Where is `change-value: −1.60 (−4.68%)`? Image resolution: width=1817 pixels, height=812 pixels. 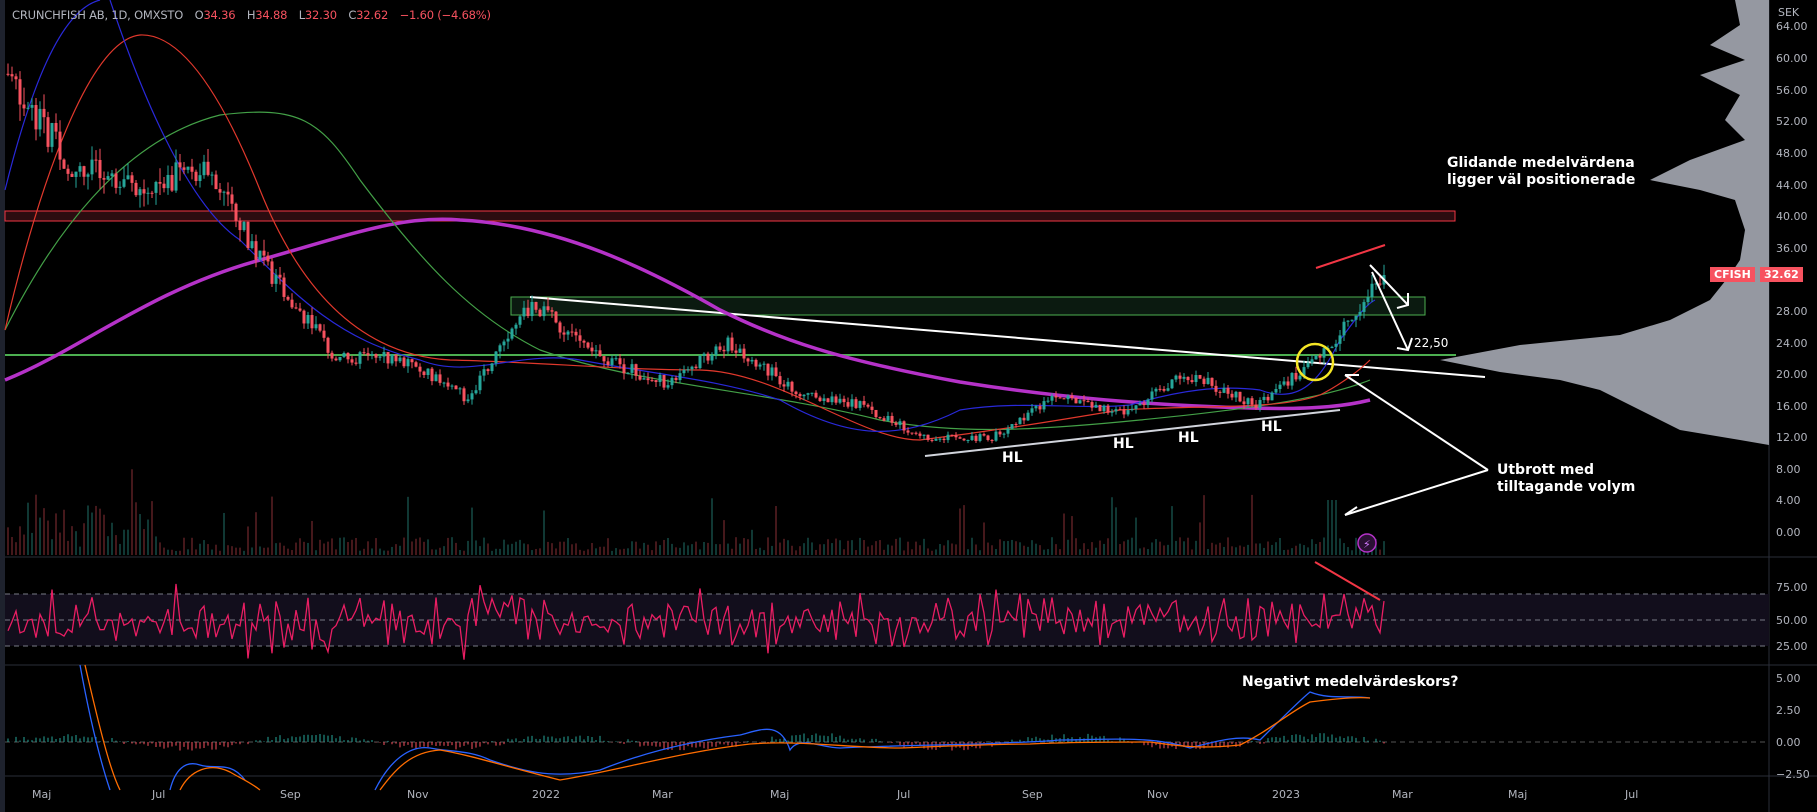
change-value: −1.60 (−4.68%) is located at coordinates (445, 15).